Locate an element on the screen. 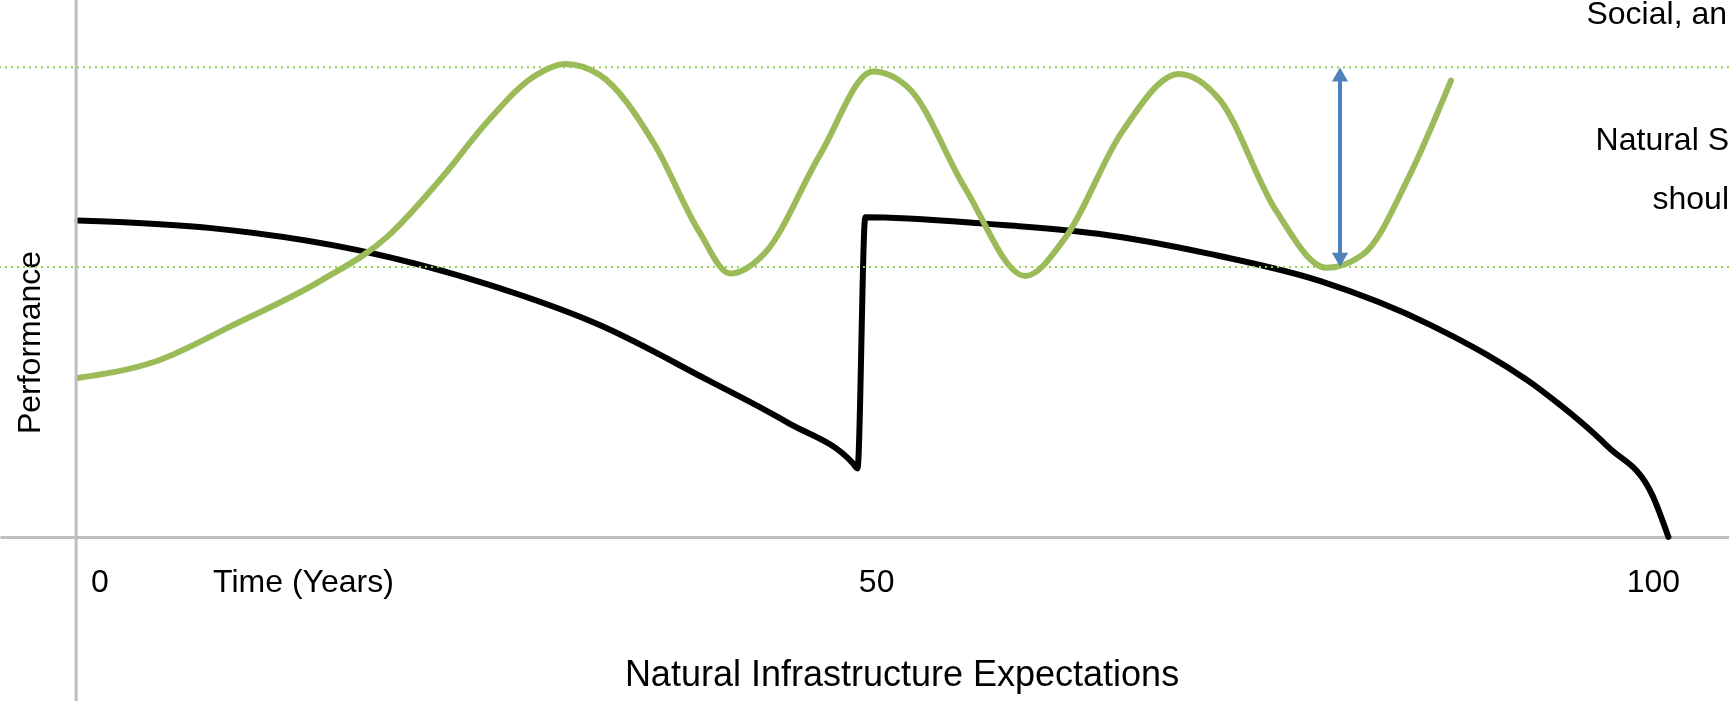 Image resolution: width=1729 pixels, height=701 pixels. x-tick-label: 100 is located at coordinates (1653, 580).